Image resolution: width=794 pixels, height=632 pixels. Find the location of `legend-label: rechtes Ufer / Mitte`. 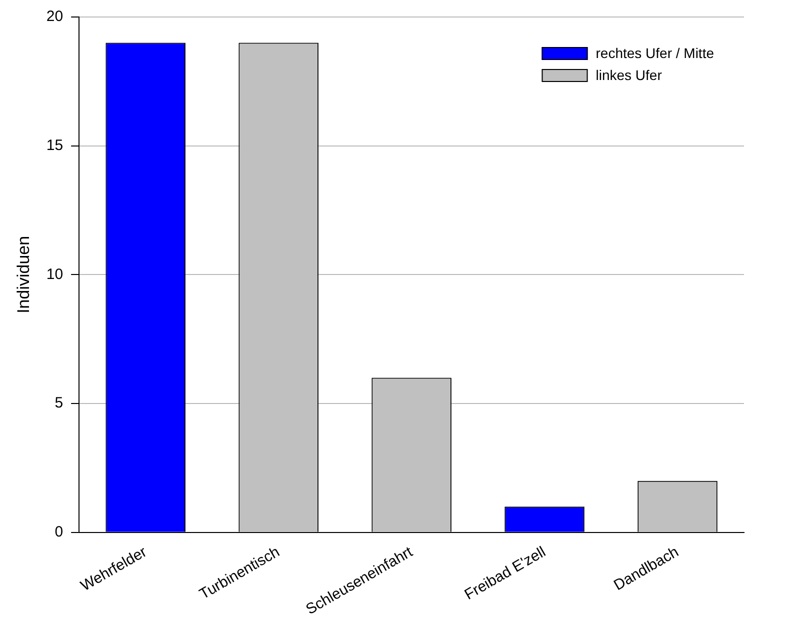

legend-label: rechtes Ufer / Mitte is located at coordinates (655, 52).